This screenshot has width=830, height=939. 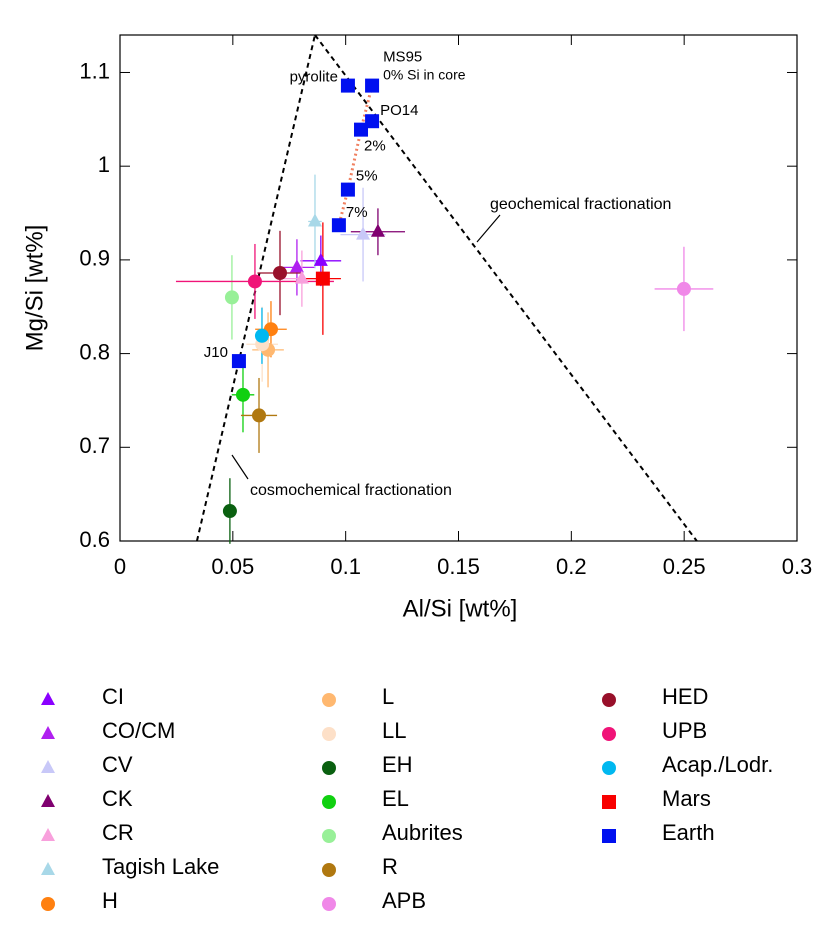 I want to click on x-axis-label: Al/Si [wt%], so click(x=460, y=608).